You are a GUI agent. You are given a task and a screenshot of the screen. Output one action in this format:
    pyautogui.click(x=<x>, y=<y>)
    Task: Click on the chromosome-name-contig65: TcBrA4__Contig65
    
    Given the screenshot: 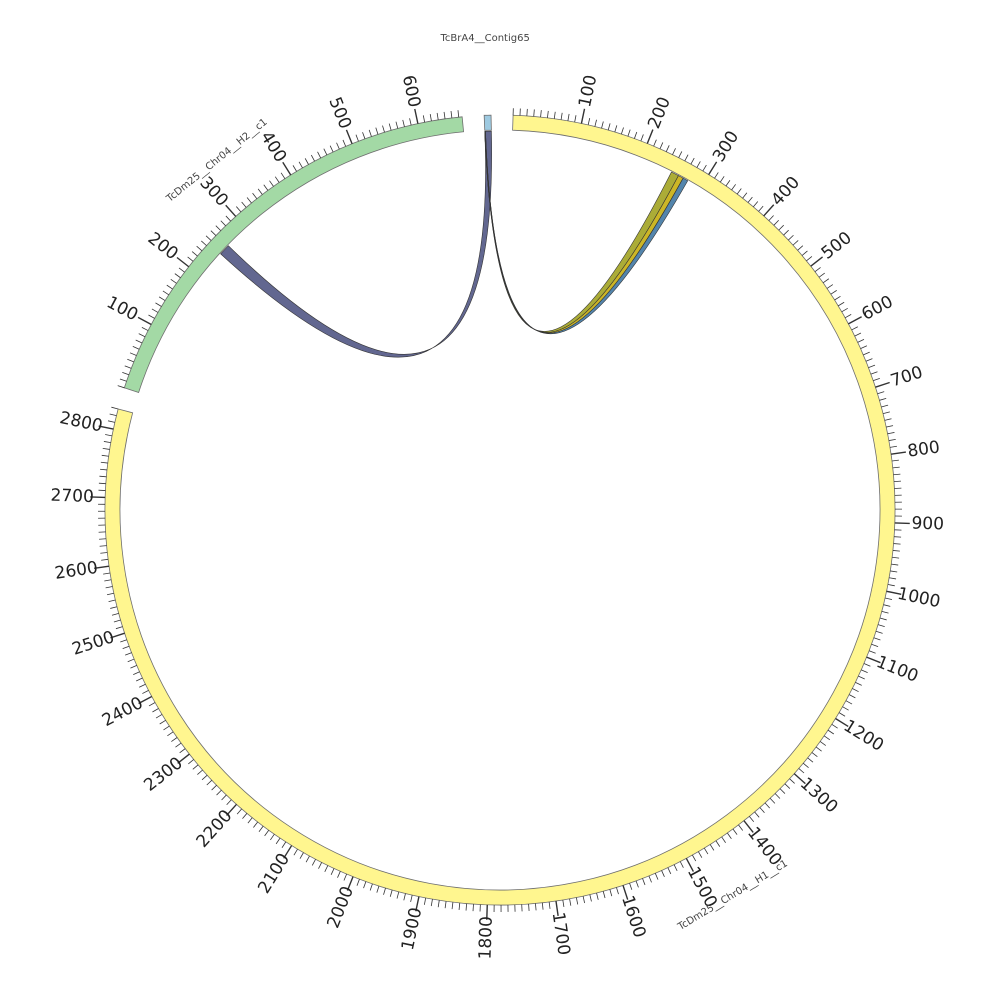 What is the action you would take?
    pyautogui.click(x=485, y=38)
    